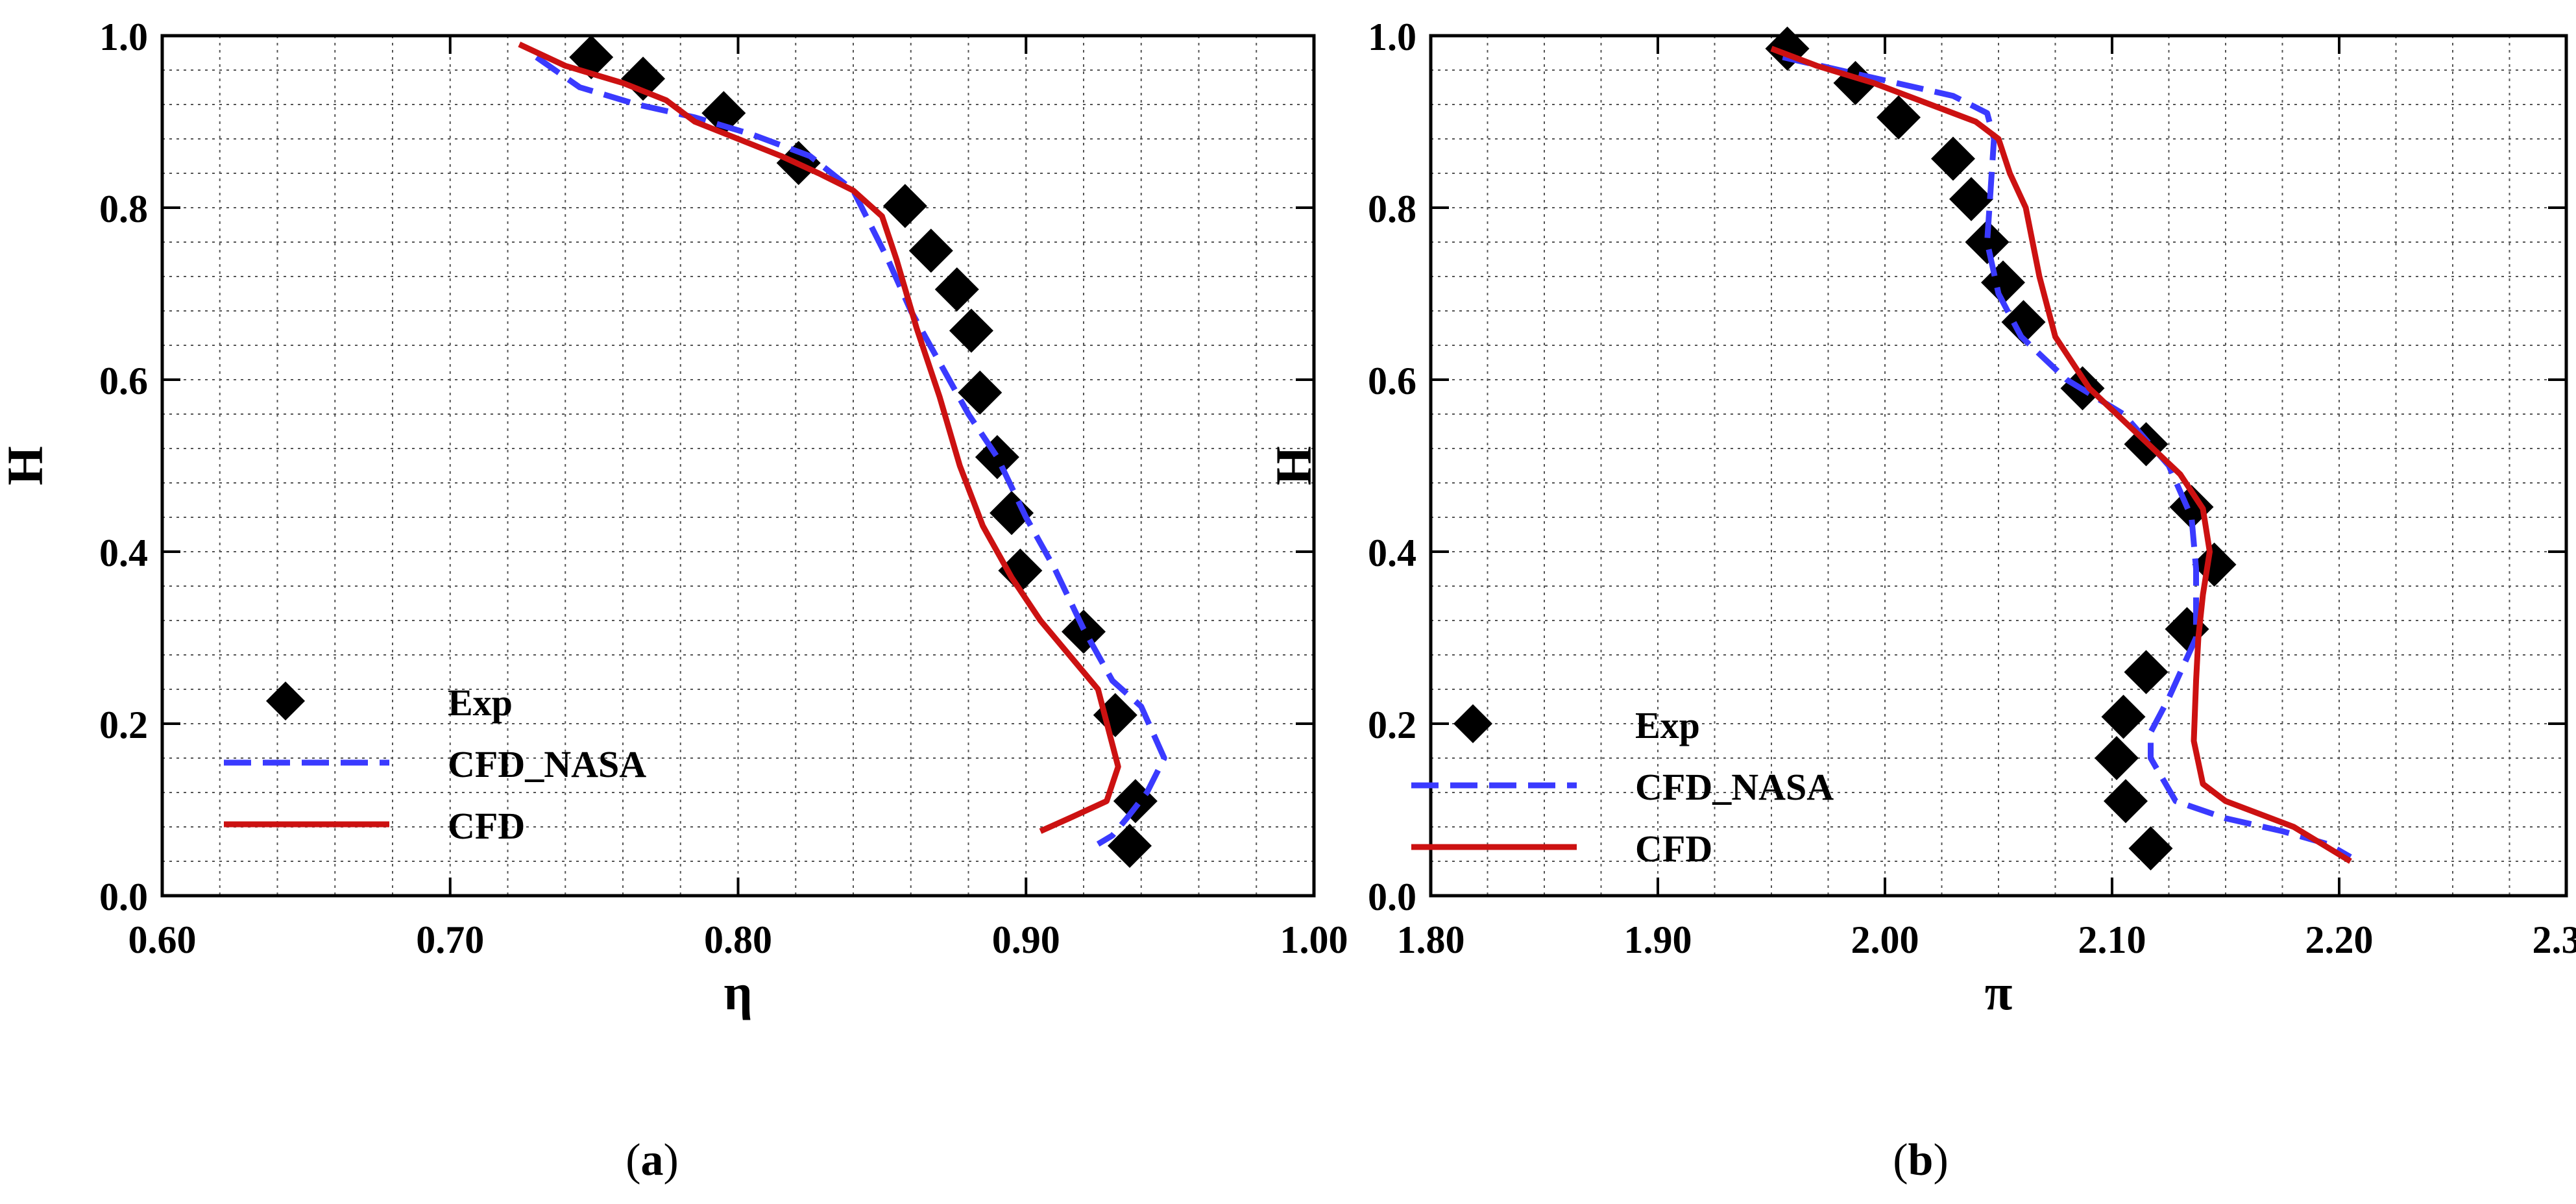 The height and width of the screenshot is (1204, 2576). I want to click on x-tick-label: 0.60, so click(162, 939).